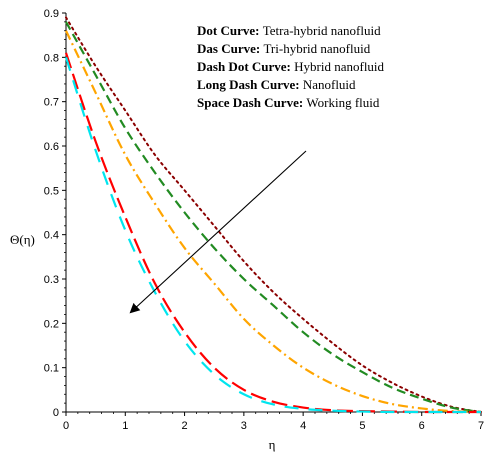 This screenshot has height=462, width=497. What do you see at coordinates (56, 413) in the screenshot?
I see `y-tick-label: 0` at bounding box center [56, 413].